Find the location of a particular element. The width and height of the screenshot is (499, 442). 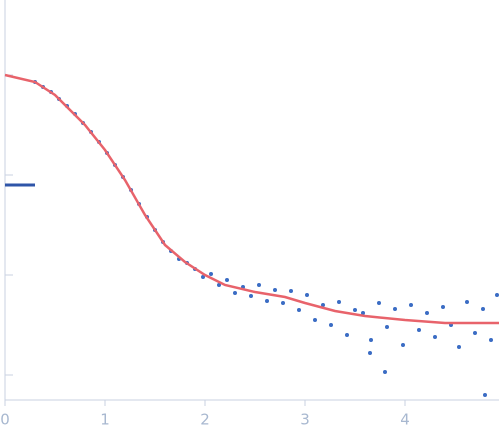

x-tick-label: 4 is located at coordinates (405, 420).